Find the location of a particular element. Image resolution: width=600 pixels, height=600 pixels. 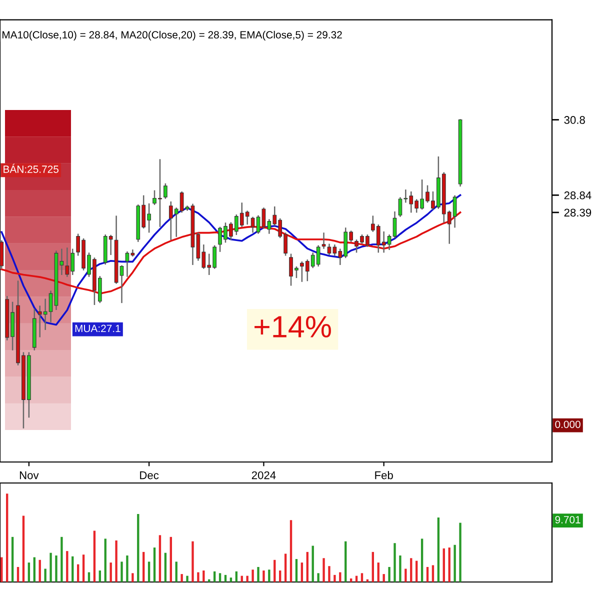

y-tick-label: 30.8 is located at coordinates (574, 120).